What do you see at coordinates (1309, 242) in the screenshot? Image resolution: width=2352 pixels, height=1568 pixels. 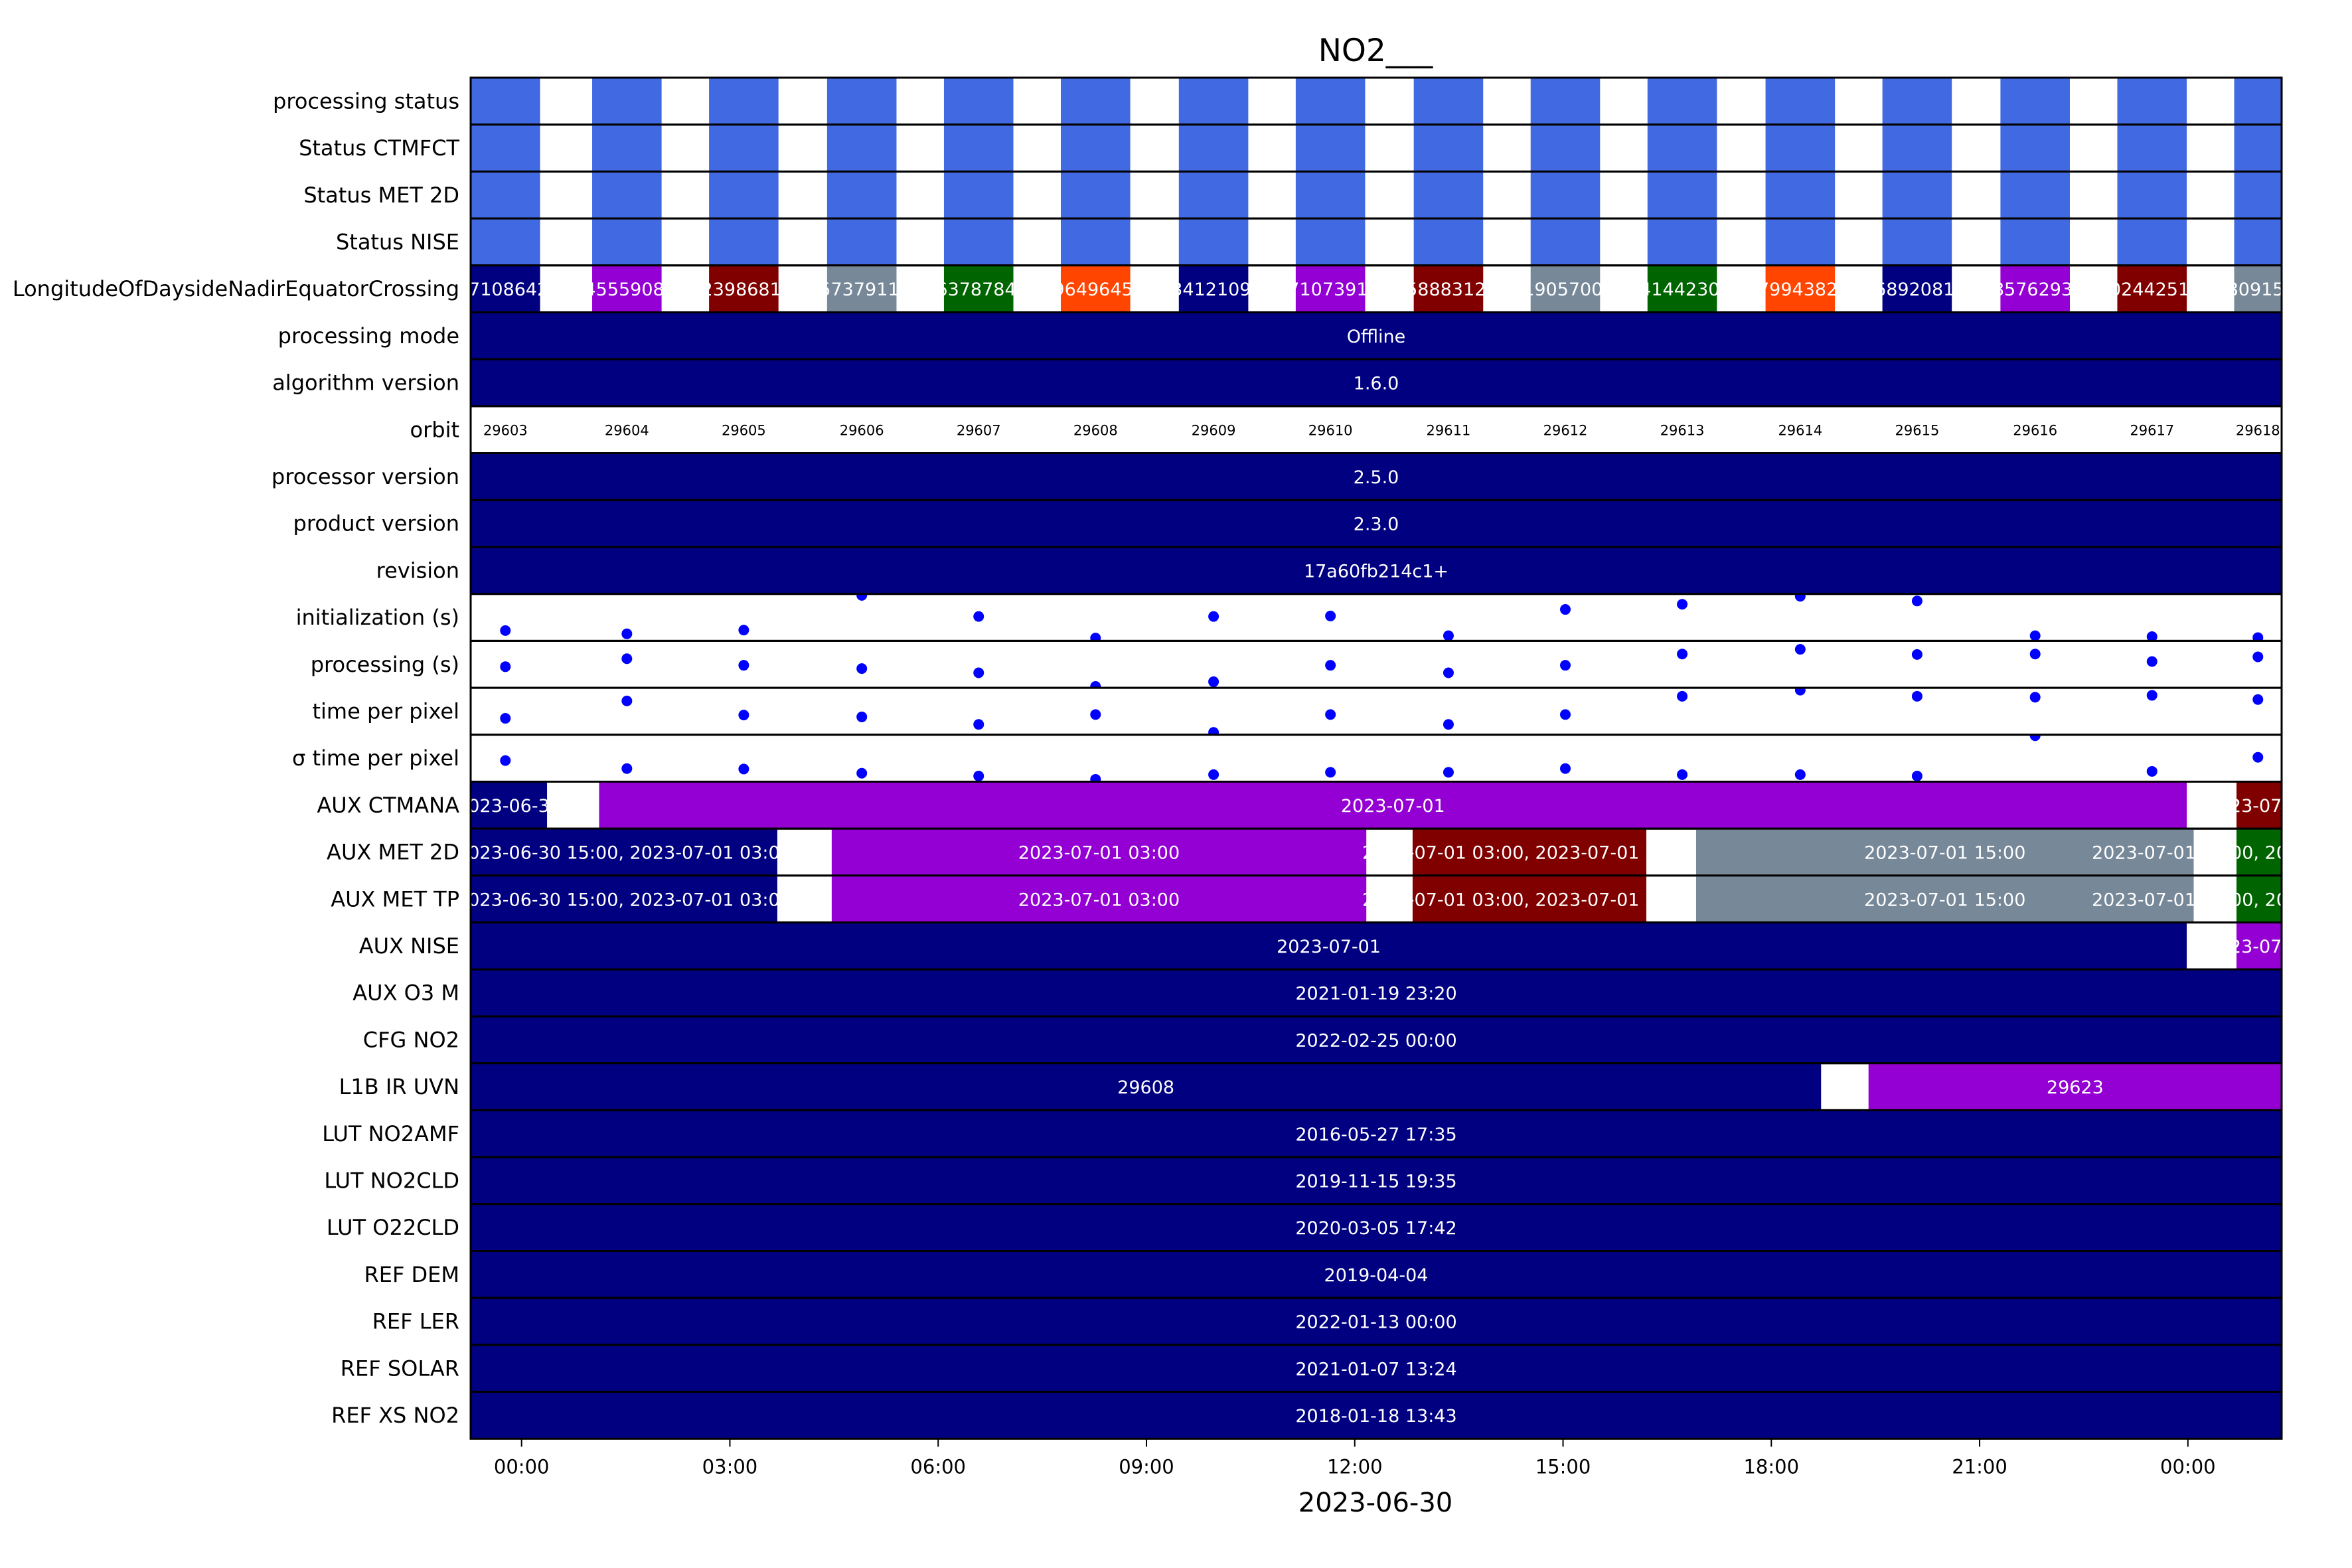 I see `row: Status NISE` at bounding box center [1309, 242].